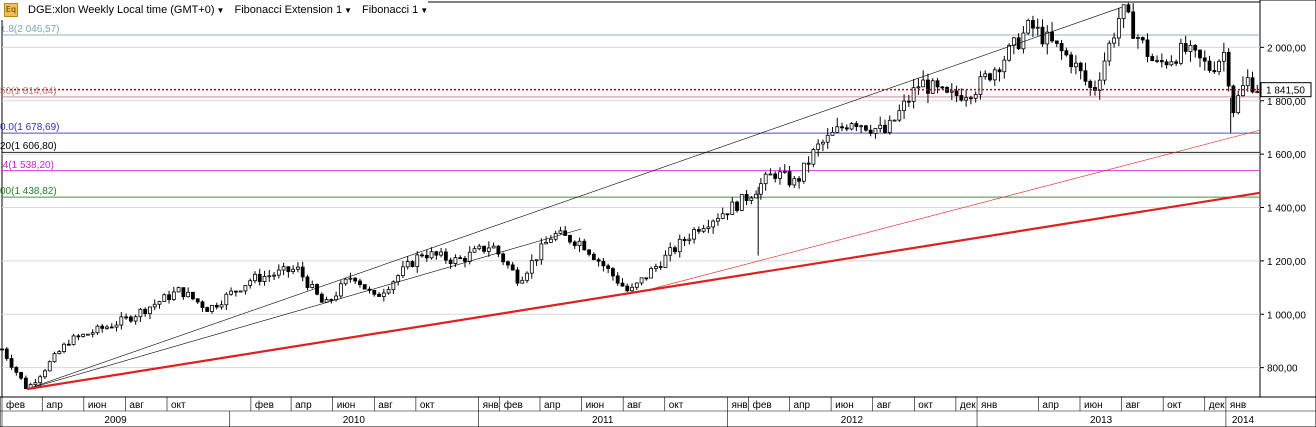 The image size is (1316, 427). What do you see at coordinates (28, 192) in the screenshot?
I see `fib-level-label: 00(1 438,82)` at bounding box center [28, 192].